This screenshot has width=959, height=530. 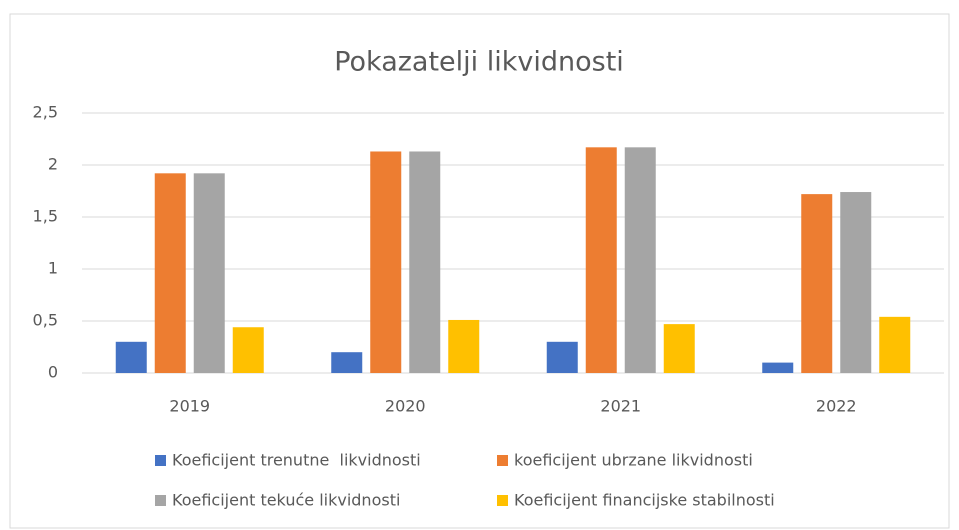 What do you see at coordinates (405, 406) in the screenshot?
I see `x-tick-label: 2020` at bounding box center [405, 406].